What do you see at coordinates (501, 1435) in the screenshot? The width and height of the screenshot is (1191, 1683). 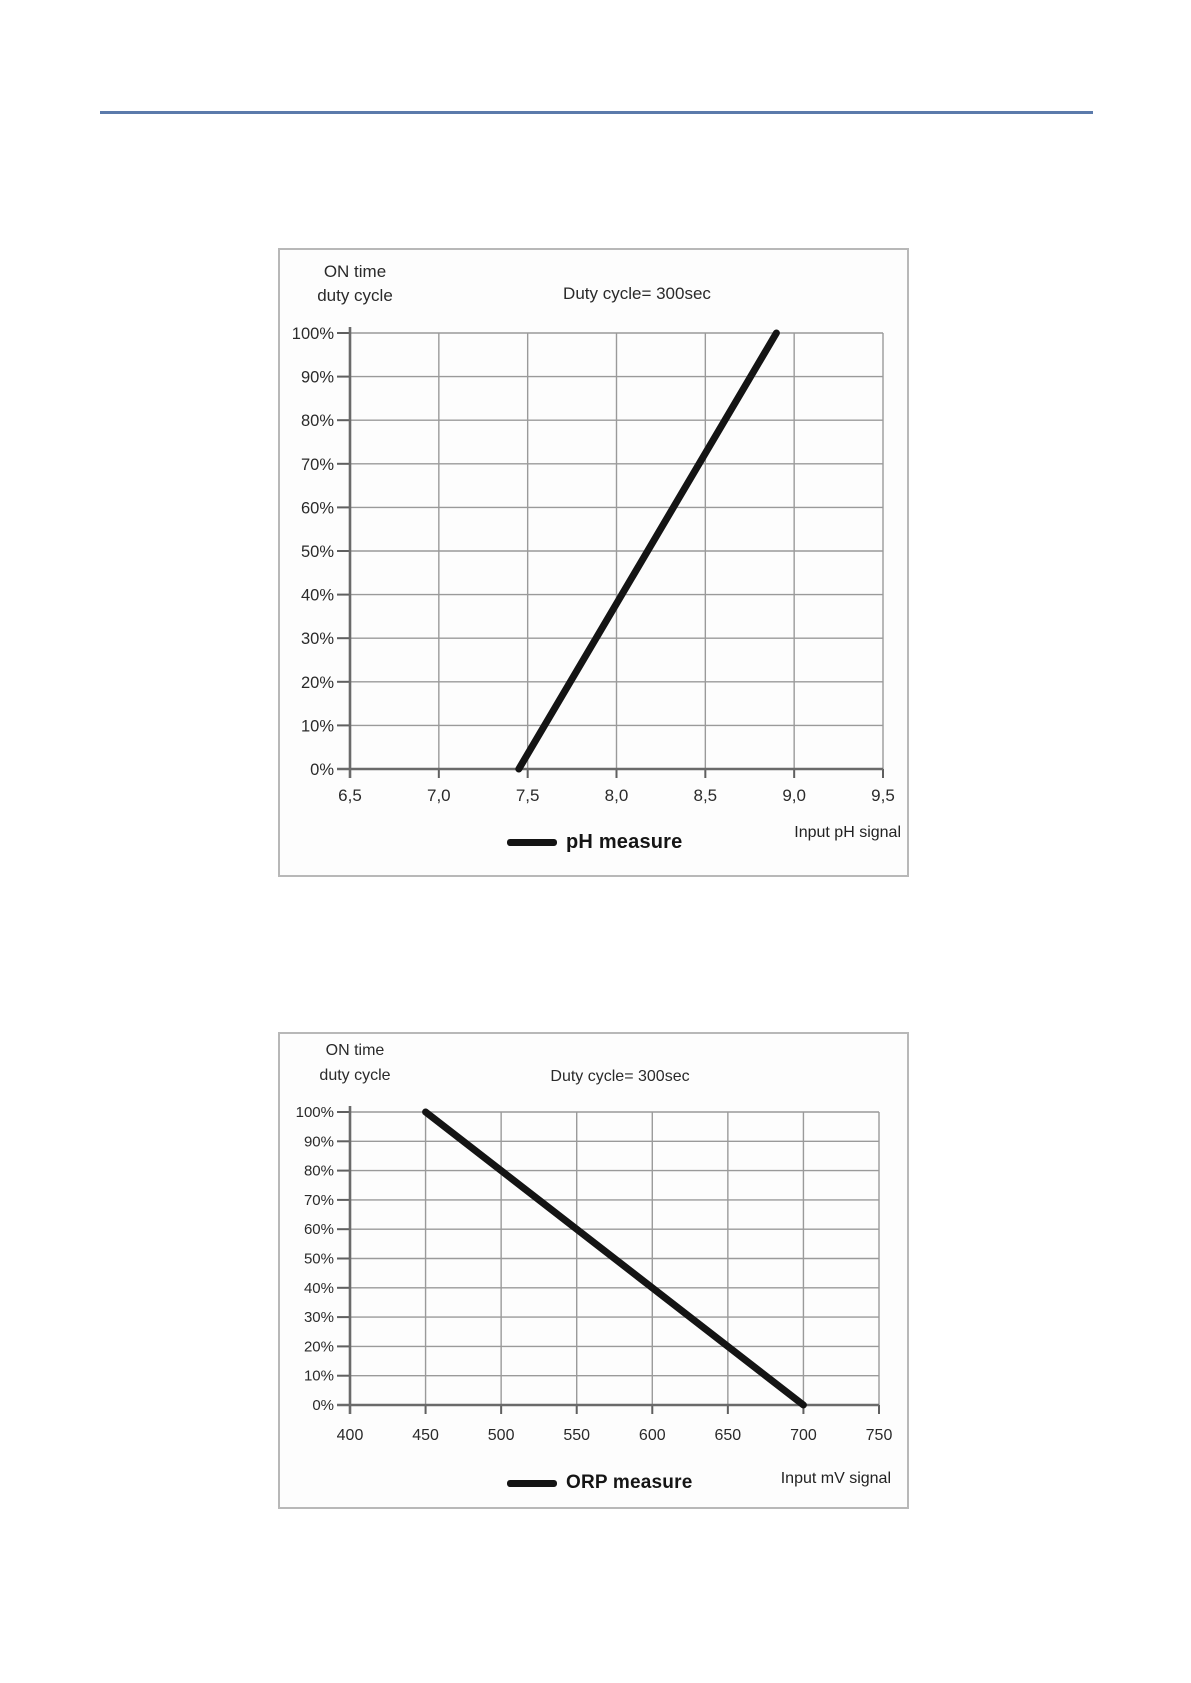 I see `x-tick-label: 500` at bounding box center [501, 1435].